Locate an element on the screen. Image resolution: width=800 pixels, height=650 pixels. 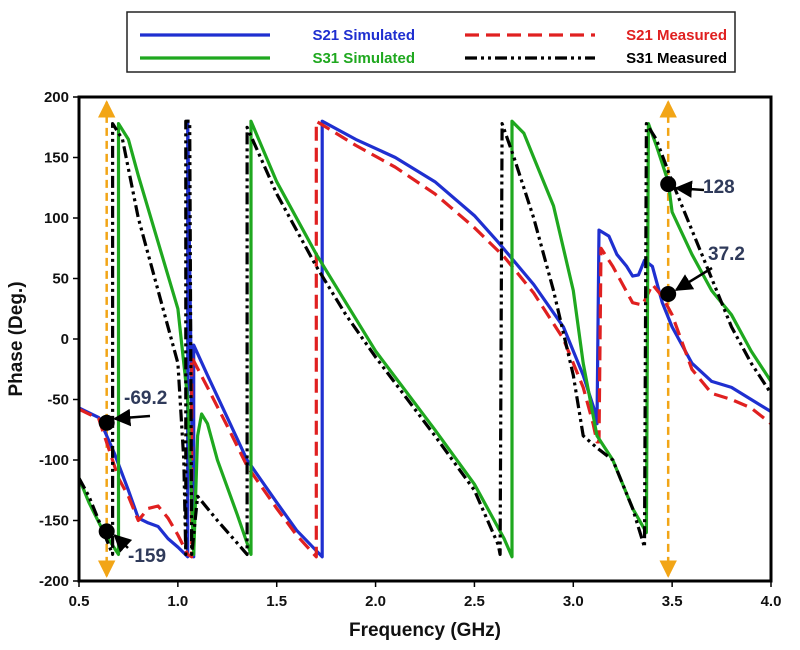
annotation-label: 128 is located at coordinates (719, 187).